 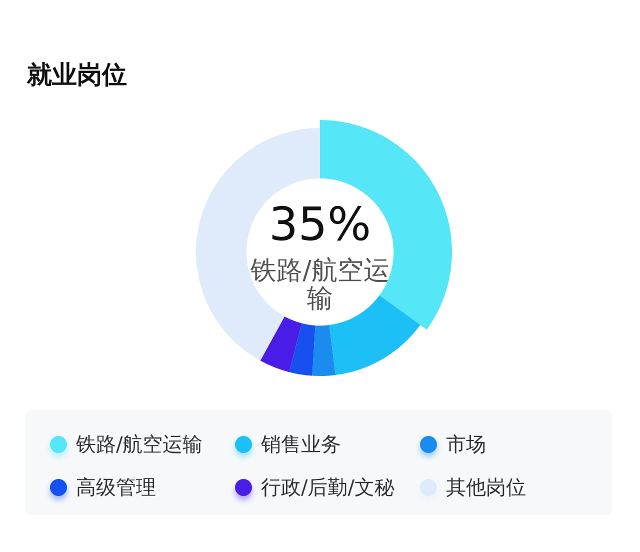 What do you see at coordinates (139, 444) in the screenshot?
I see `legend-label: 铁路/航空运输` at bounding box center [139, 444].